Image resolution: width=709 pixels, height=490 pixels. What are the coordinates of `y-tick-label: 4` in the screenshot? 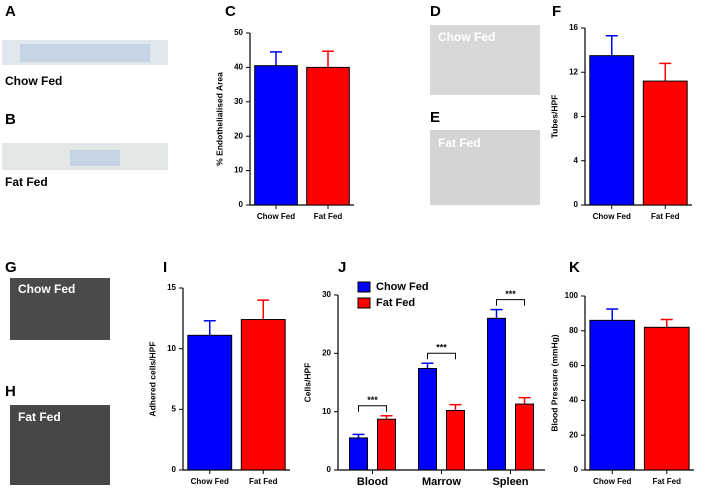 It's located at (576, 160).